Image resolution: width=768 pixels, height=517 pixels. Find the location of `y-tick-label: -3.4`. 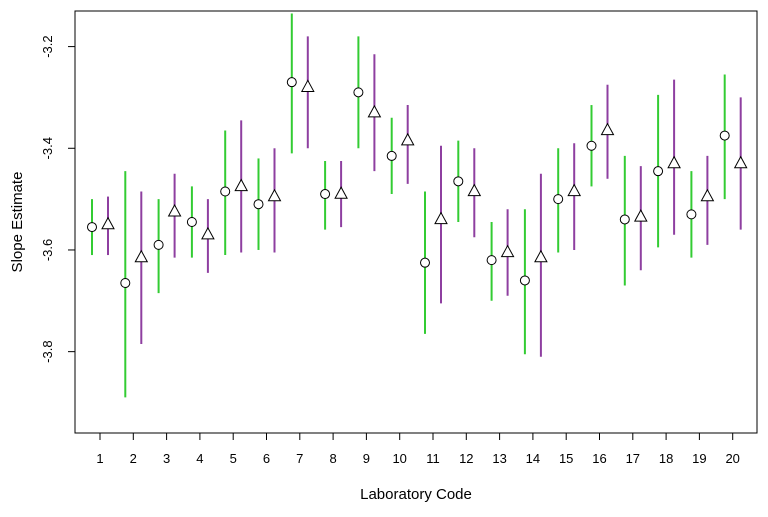

y-tick-label: -3.4 is located at coordinates (47, 148).